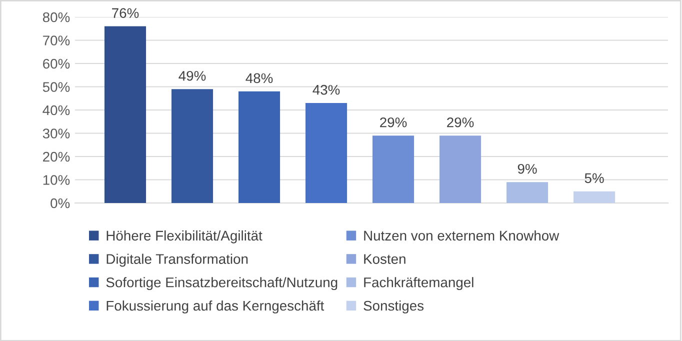 Image resolution: width=682 pixels, height=341 pixels. I want to click on y-tick-label: 80%, so click(56, 17).